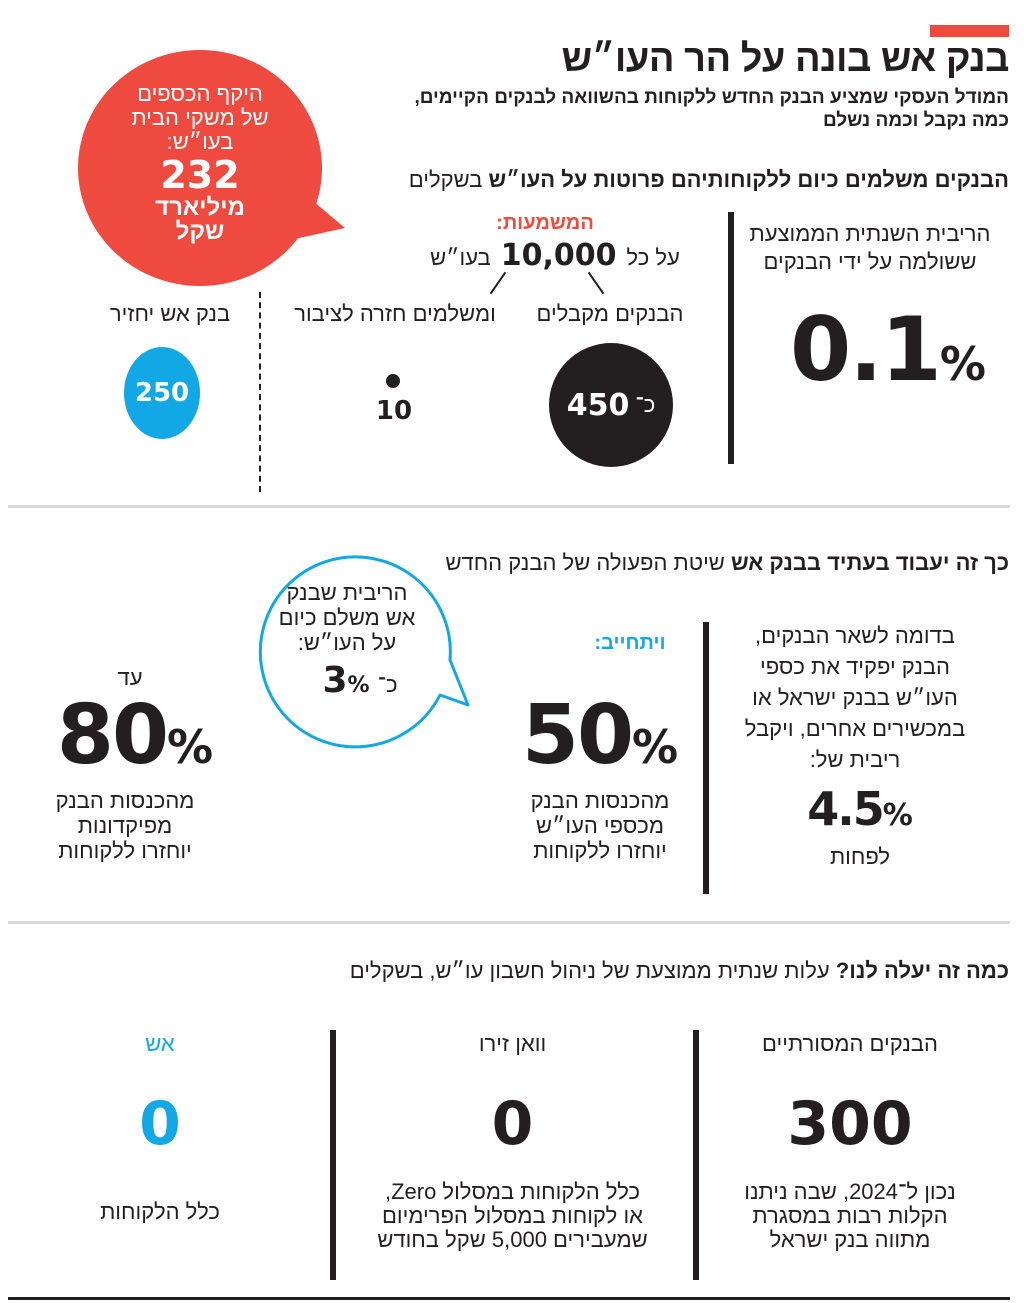  What do you see at coordinates (498, 283) in the screenshot?
I see `connector-left` at bounding box center [498, 283].